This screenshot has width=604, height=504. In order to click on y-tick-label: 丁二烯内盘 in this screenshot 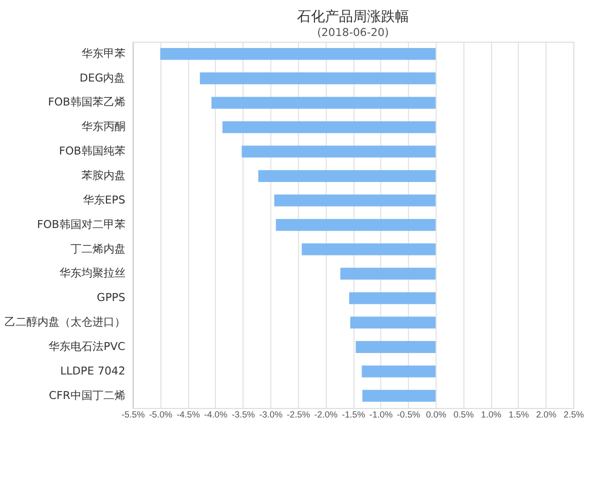, I will do `click(98, 249)`.